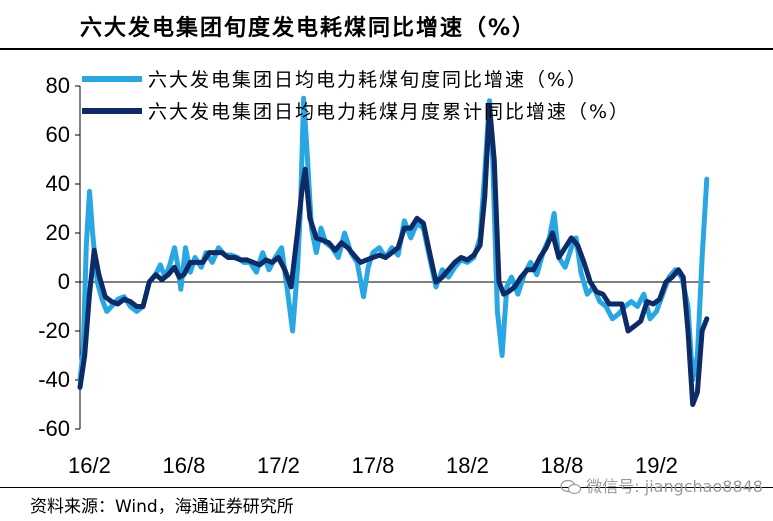 This screenshot has width=773, height=521. What do you see at coordinates (58, 232) in the screenshot?
I see `y-tick-label: 20` at bounding box center [58, 232].